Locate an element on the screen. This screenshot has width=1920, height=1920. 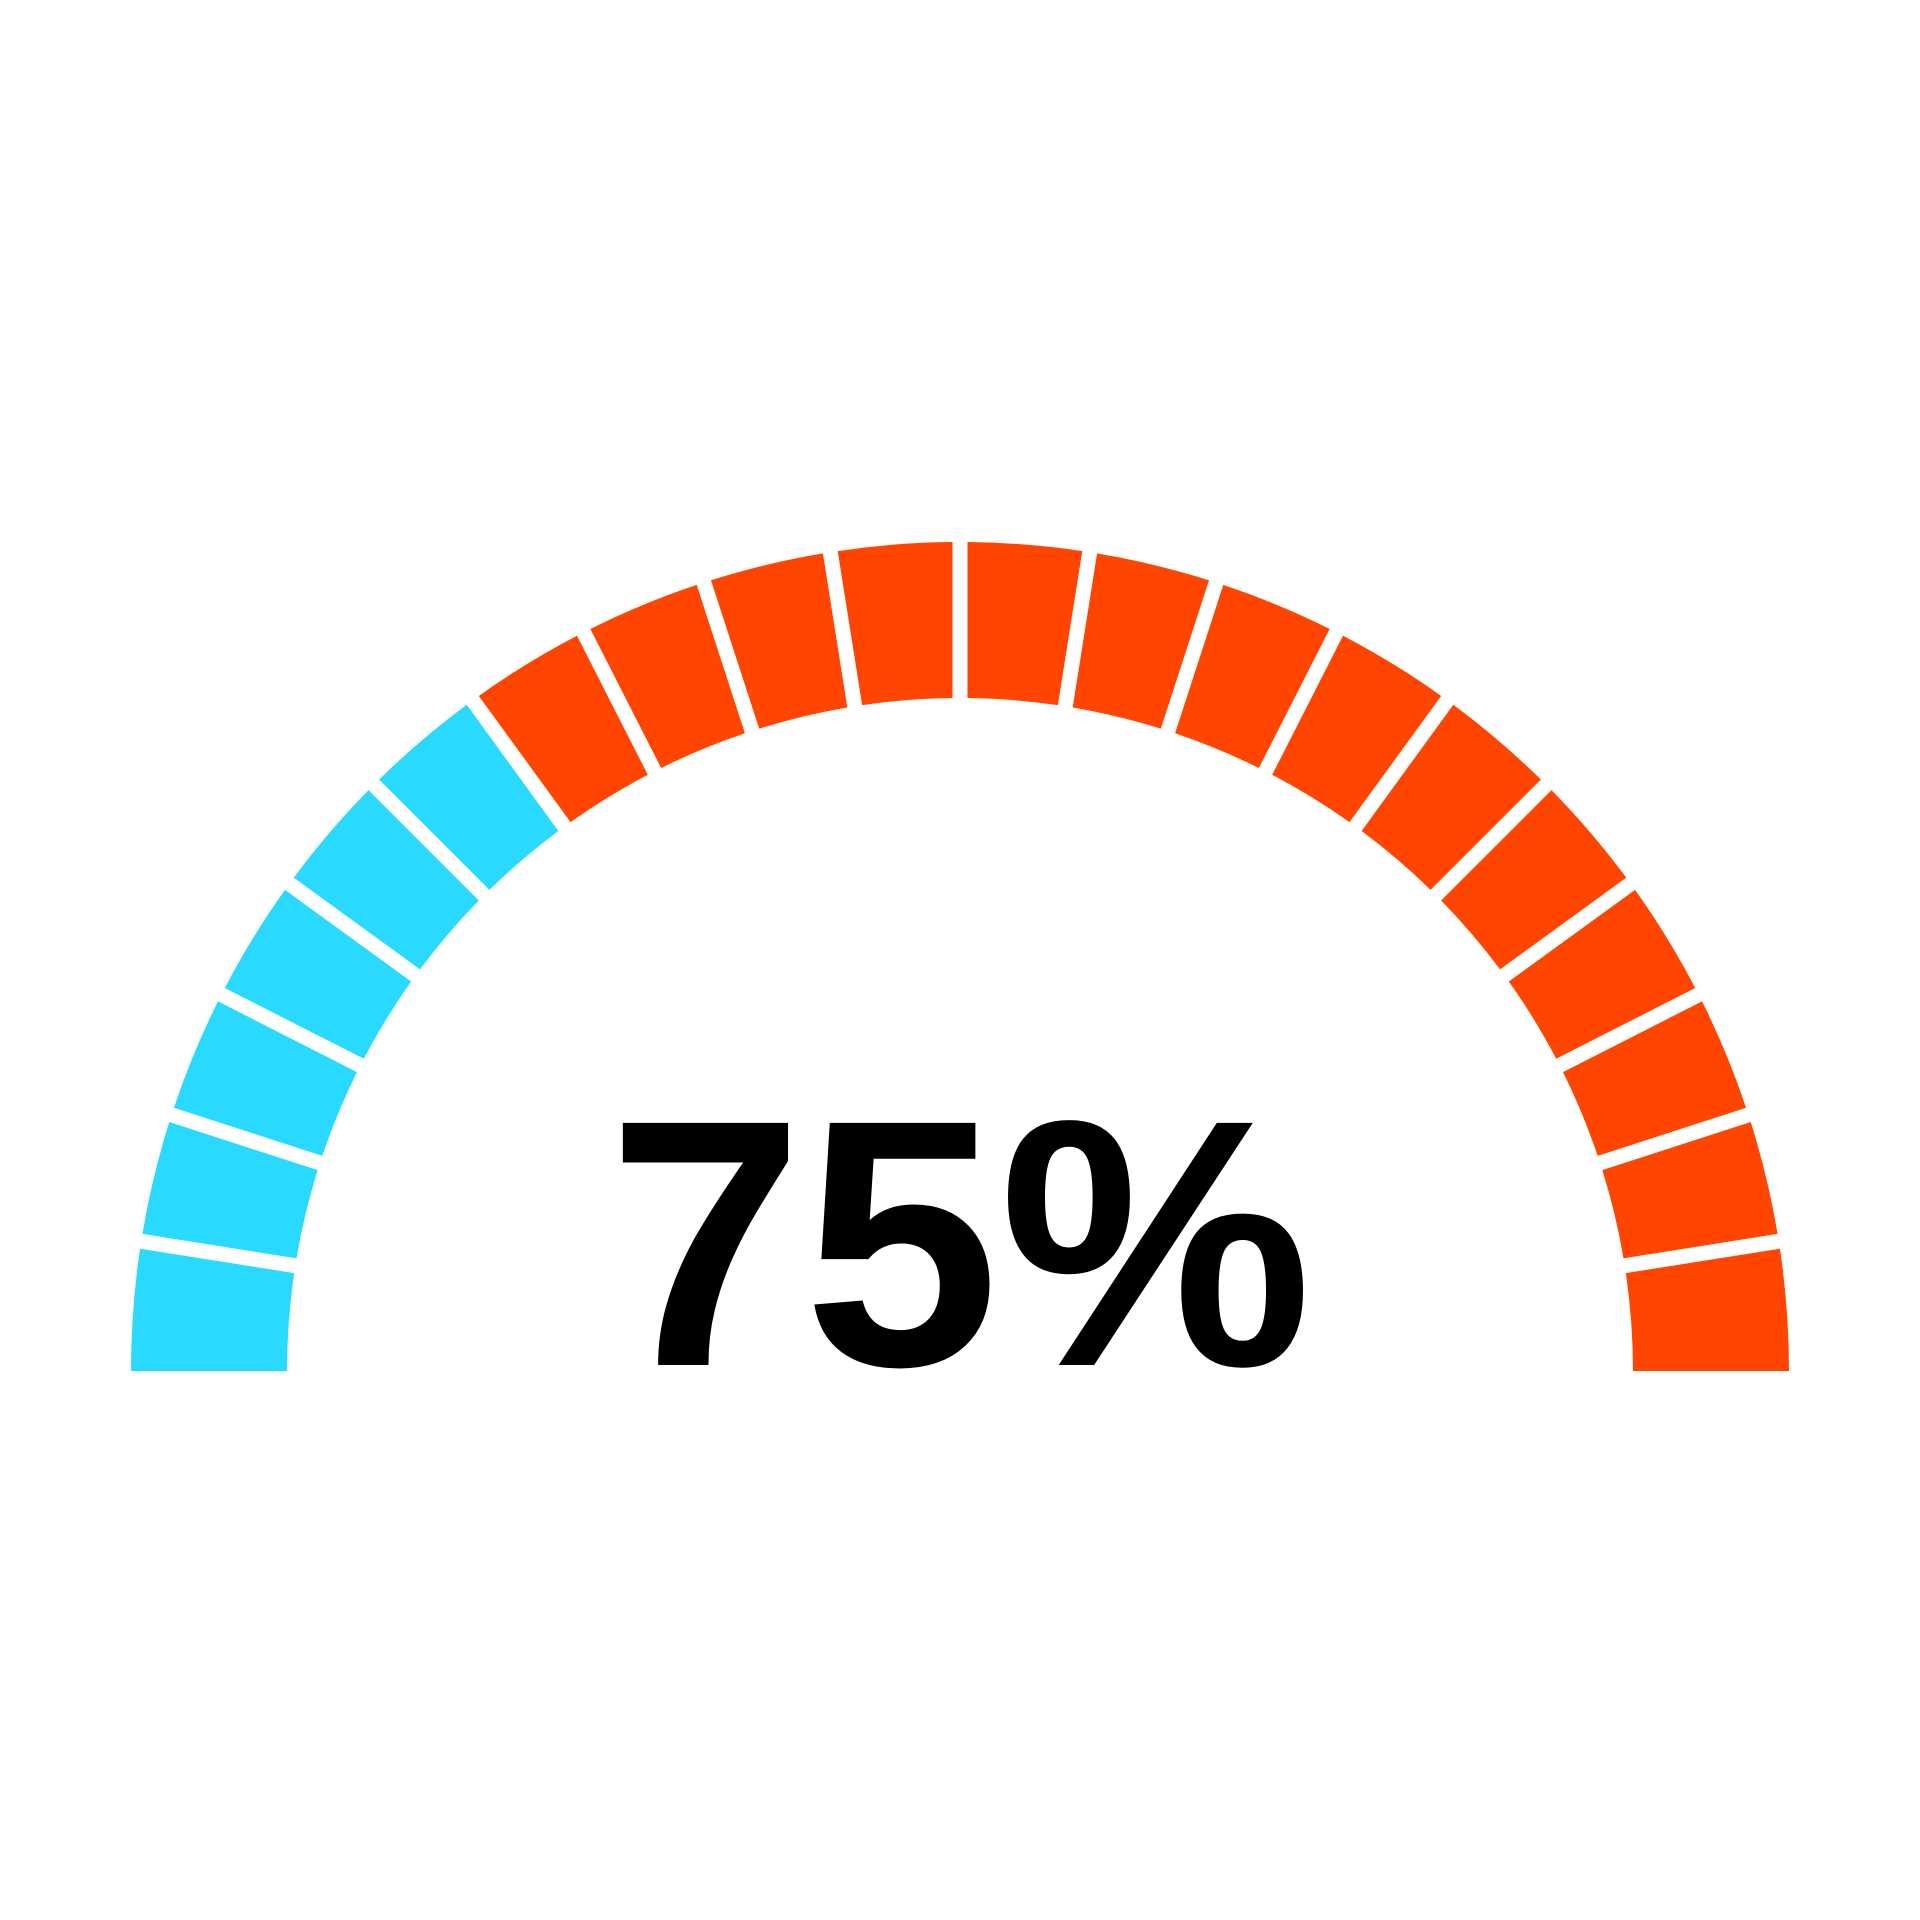
gauge-value-label: 75% is located at coordinates (960, 1243).